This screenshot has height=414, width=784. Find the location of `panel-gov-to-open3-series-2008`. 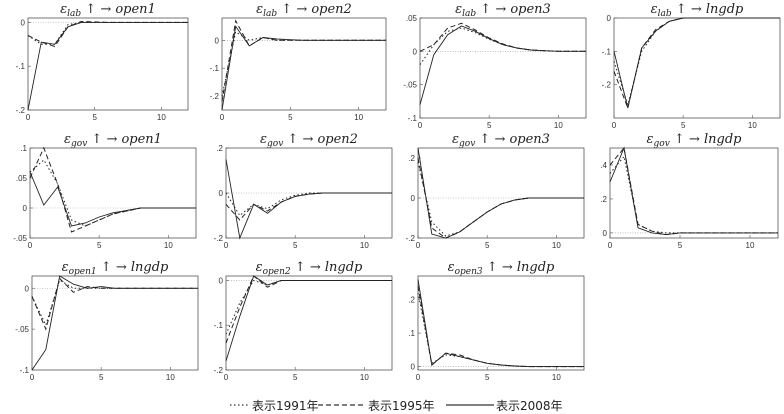

panel-gov-to-open3-series-2008 is located at coordinates (500, 193).